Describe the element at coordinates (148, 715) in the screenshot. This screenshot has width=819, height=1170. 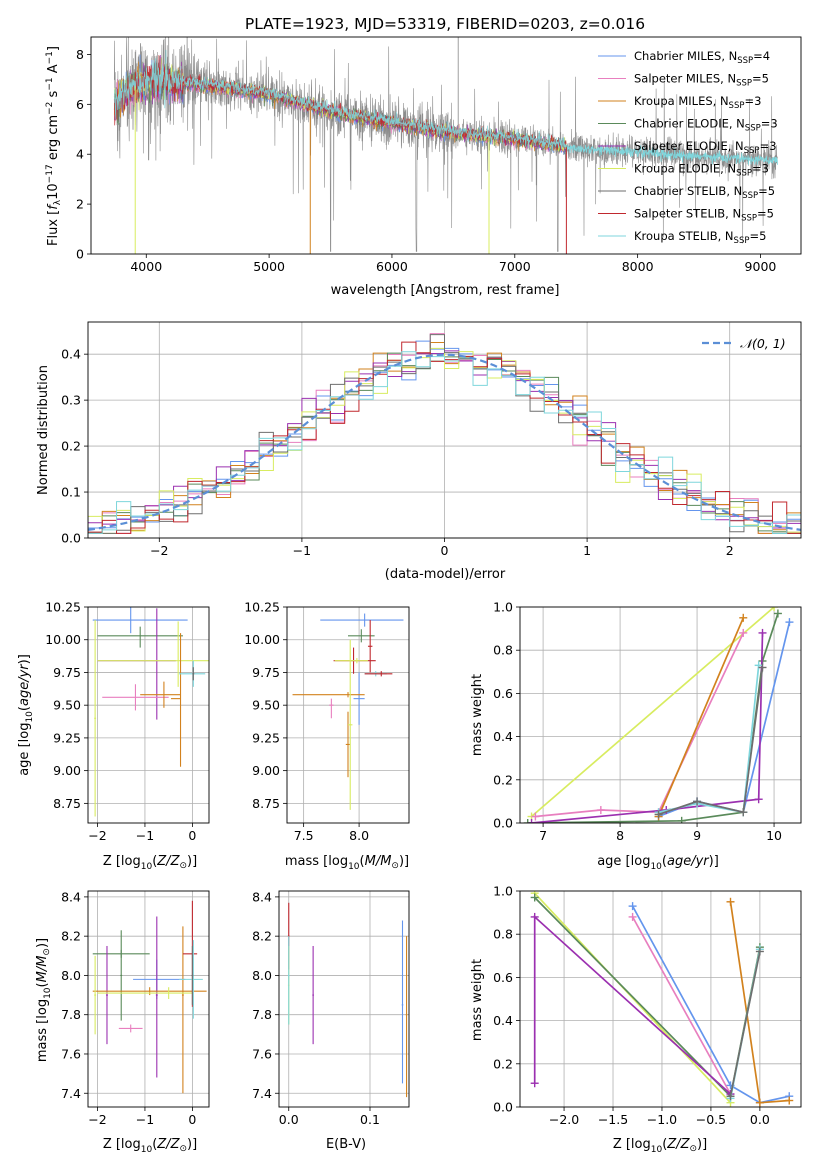
I see `axes-frame` at that location.